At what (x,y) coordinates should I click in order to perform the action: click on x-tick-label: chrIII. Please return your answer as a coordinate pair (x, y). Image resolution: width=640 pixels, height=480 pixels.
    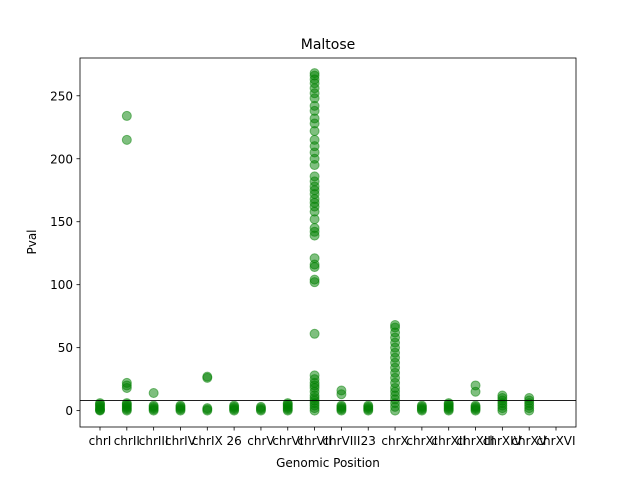
    Looking at the image, I should click on (154, 441).